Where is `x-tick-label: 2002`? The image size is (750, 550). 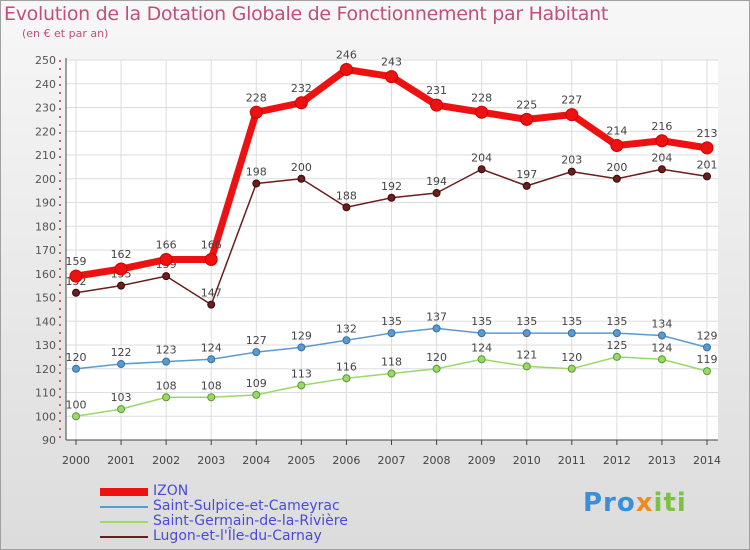
x-tick-label: 2002 is located at coordinates (166, 460).